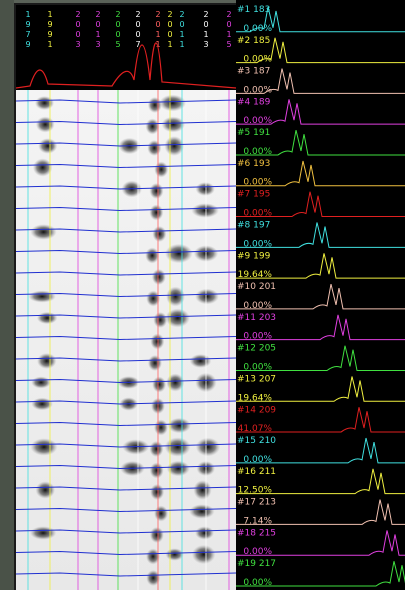 The height and width of the screenshot is (590, 405). What do you see at coordinates (256, 287) in the screenshot?
I see `entry-label: #10 201` at bounding box center [256, 287].